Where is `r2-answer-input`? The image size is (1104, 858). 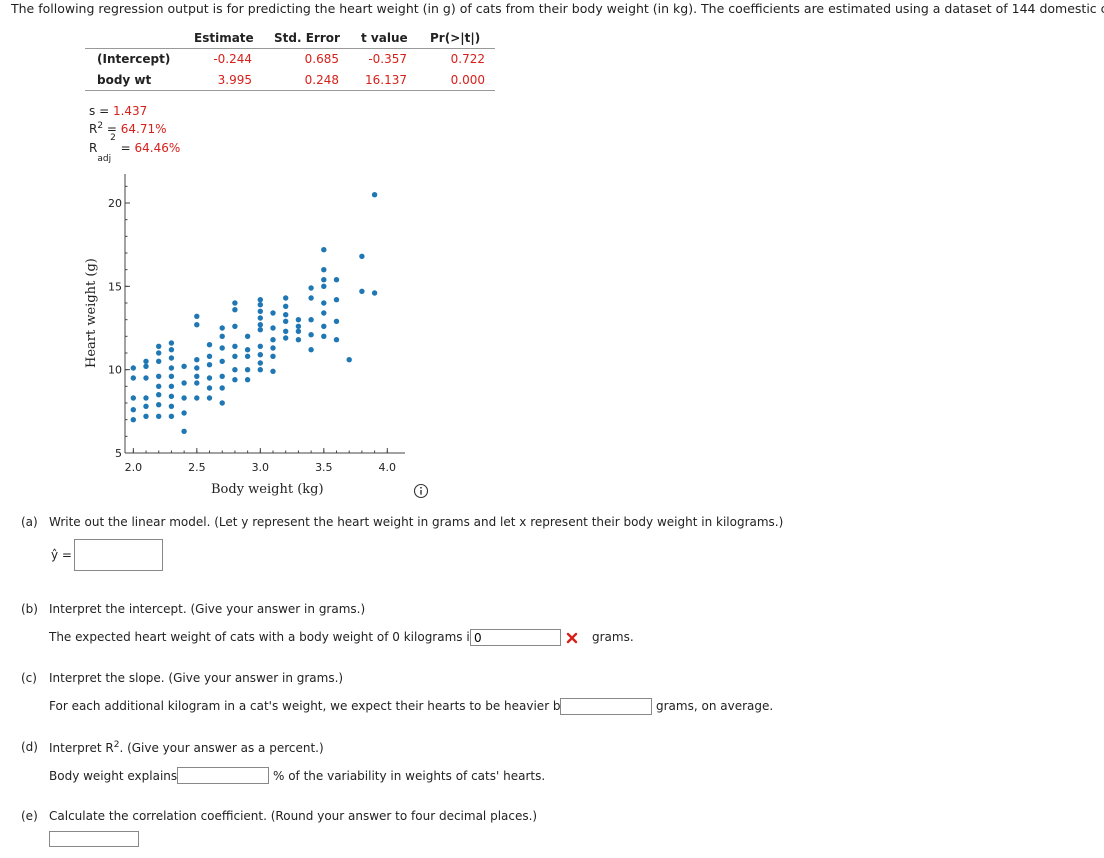 r2-answer-input is located at coordinates (223, 775).